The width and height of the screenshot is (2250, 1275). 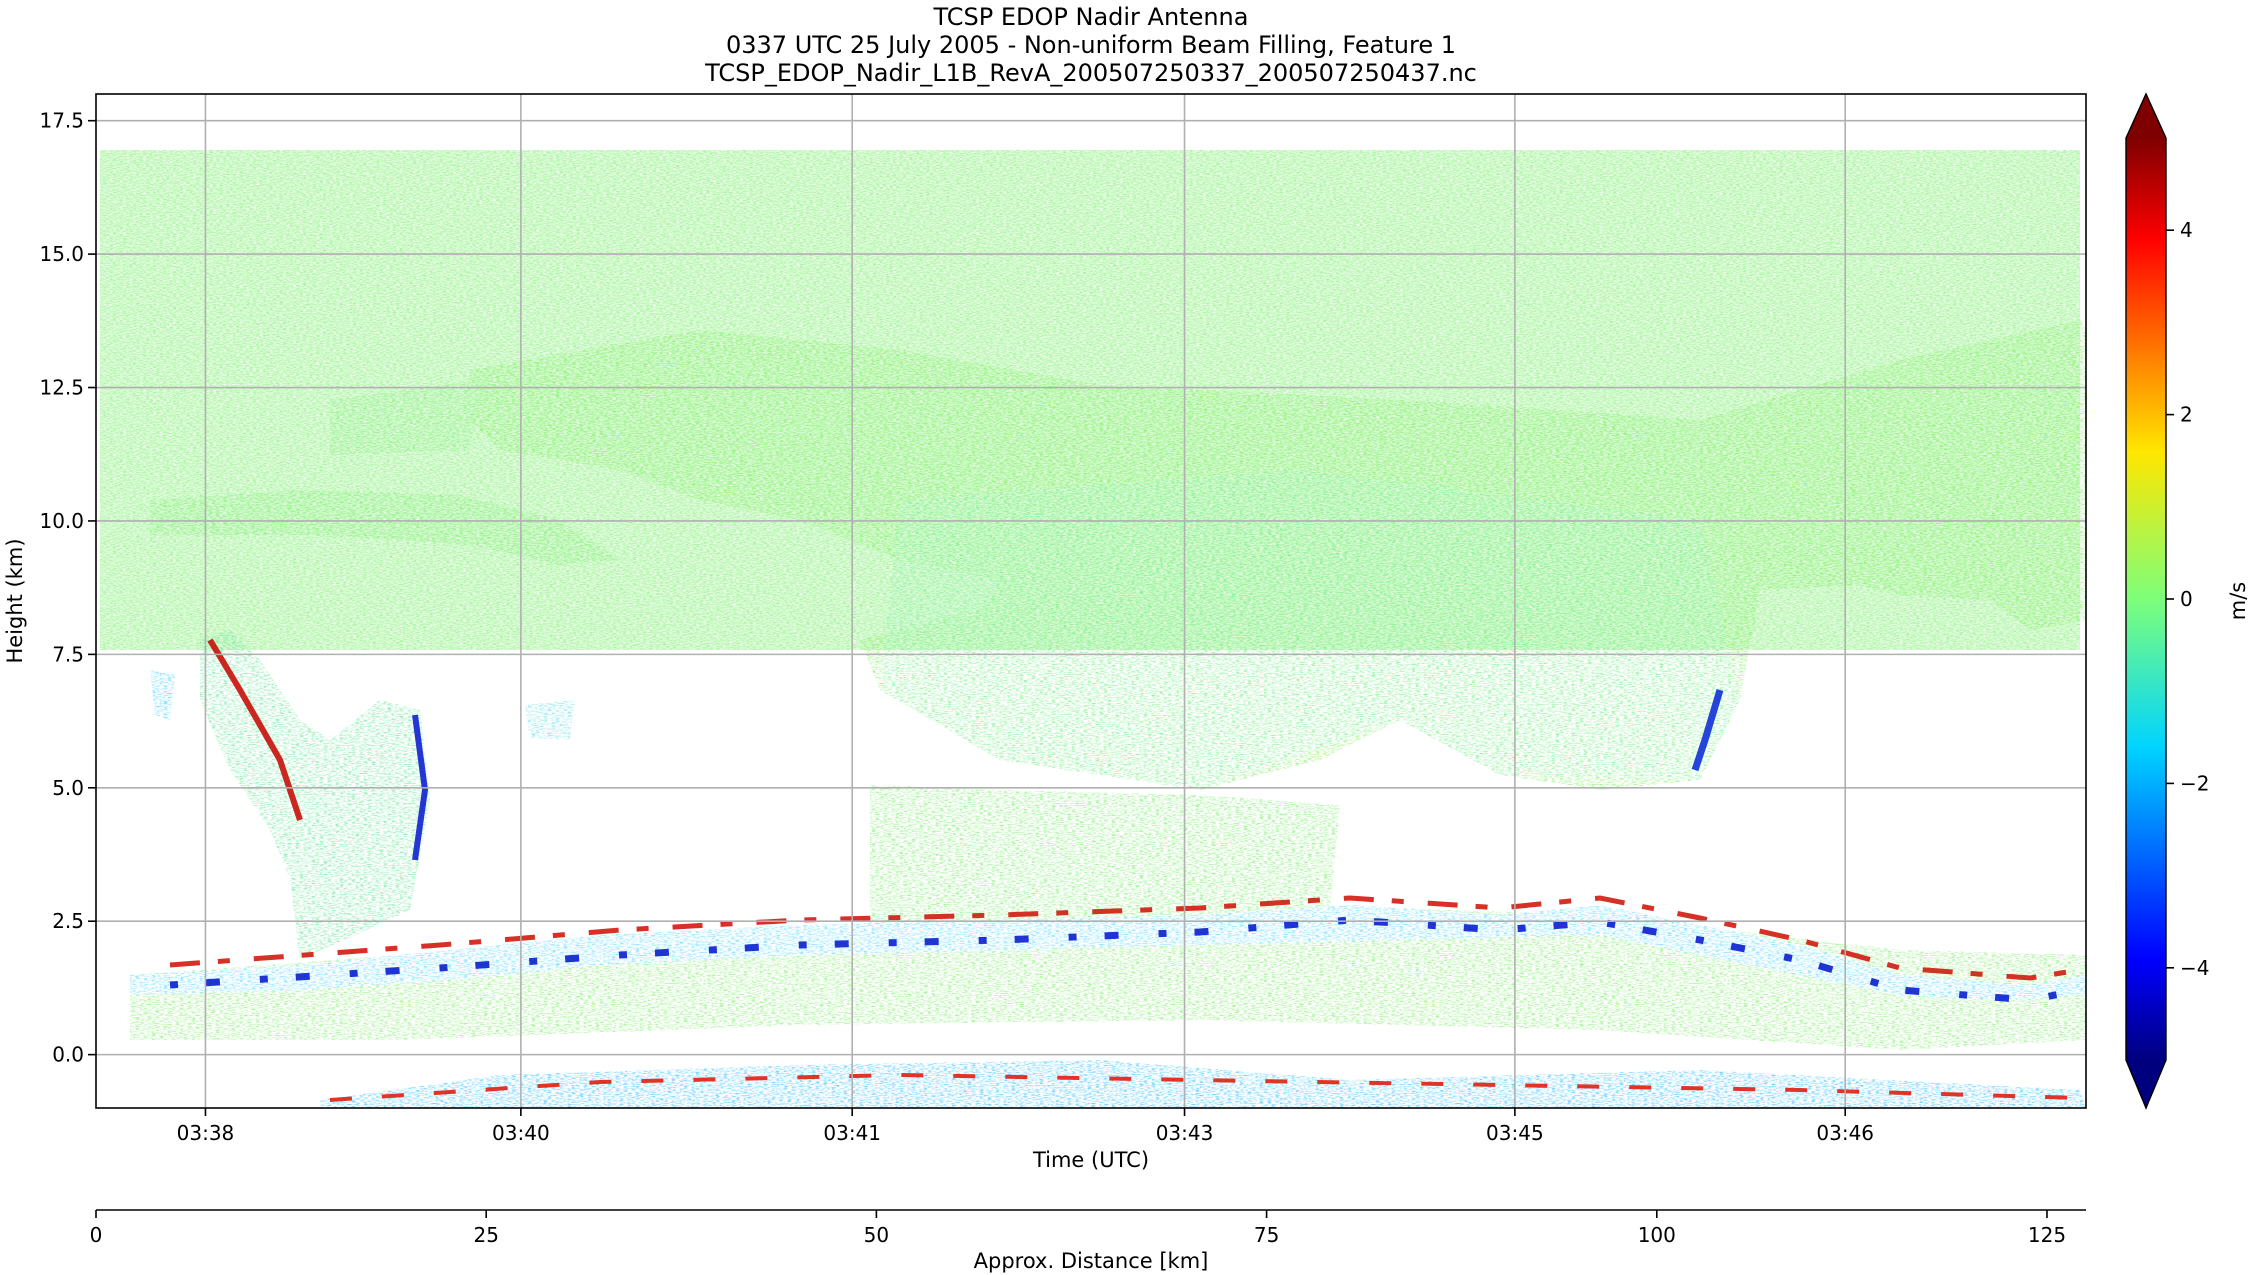 What do you see at coordinates (255, 729) in the screenshot?
I see `core-edge-red` at bounding box center [255, 729].